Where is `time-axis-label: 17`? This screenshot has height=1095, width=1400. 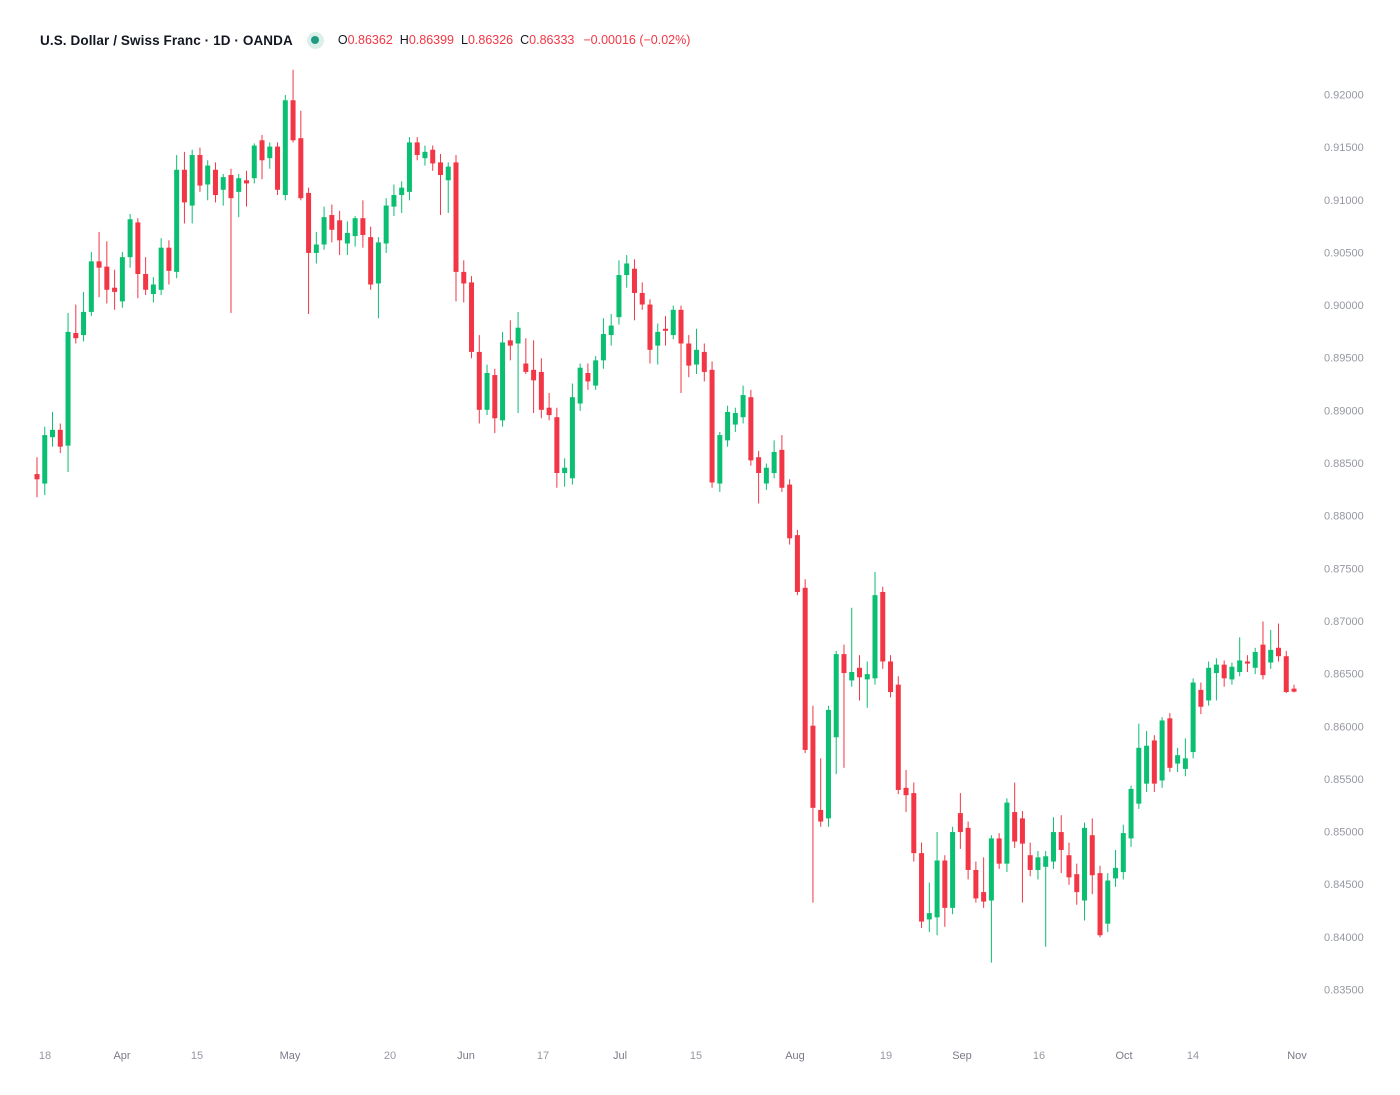 time-axis-label: 17 is located at coordinates (543, 1056).